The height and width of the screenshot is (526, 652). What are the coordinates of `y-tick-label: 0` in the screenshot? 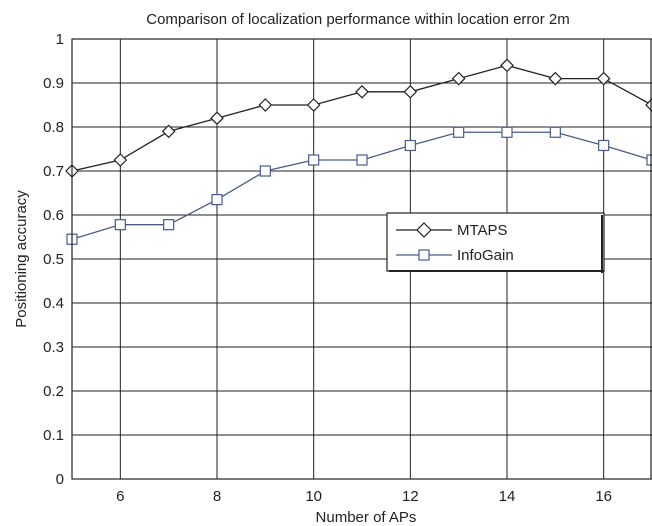 It's located at (60, 479).